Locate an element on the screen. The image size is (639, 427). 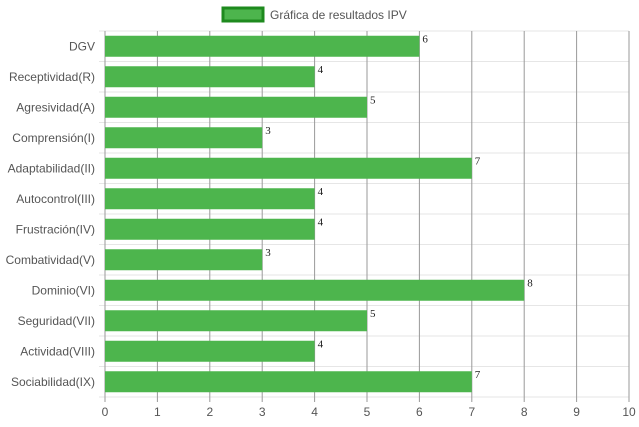
category-label: Autocontrol(III) is located at coordinates (55, 199).